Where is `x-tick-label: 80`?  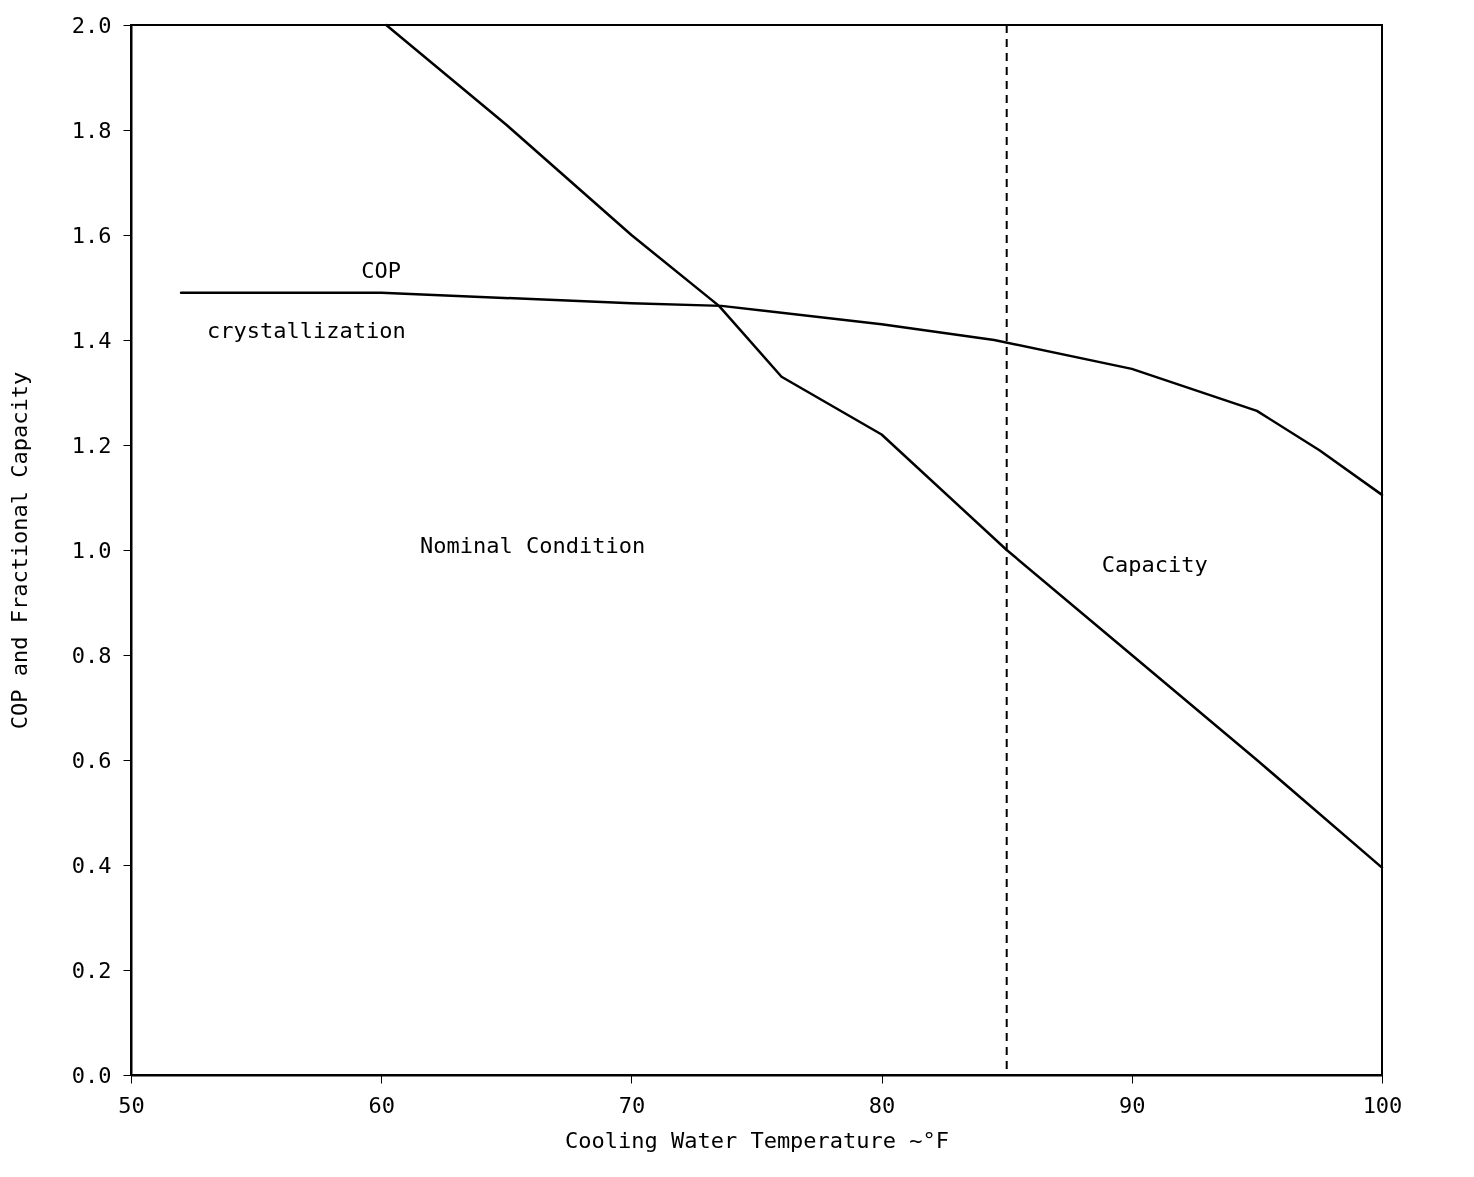 x-tick-label: 80 is located at coordinates (882, 1105).